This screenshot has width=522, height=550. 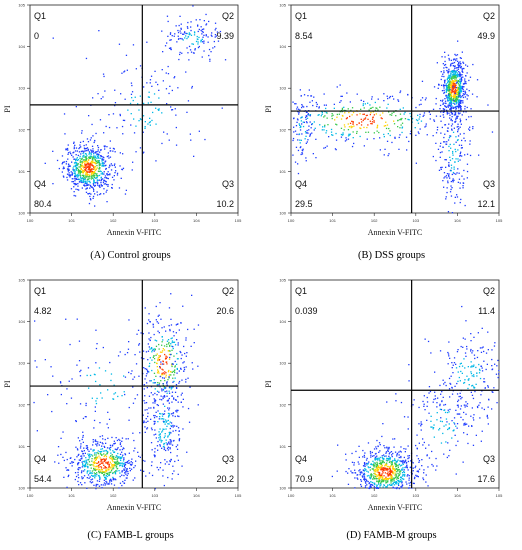 I want to click on y-tick-label: 105, so click(x=282, y=5).